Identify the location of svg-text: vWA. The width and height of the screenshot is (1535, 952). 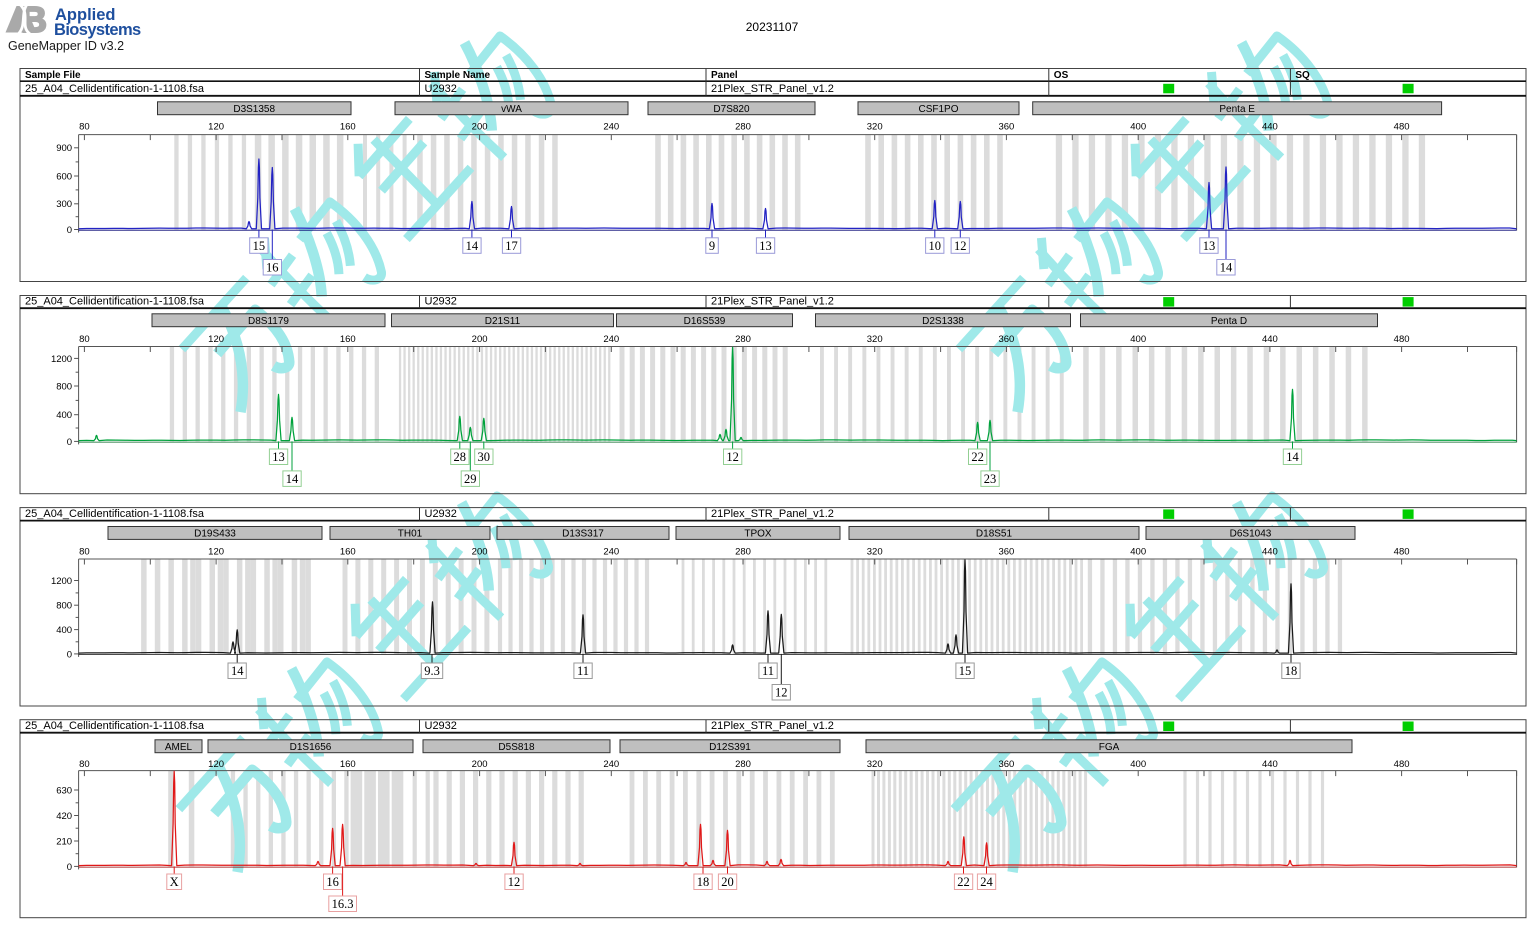
(511, 109).